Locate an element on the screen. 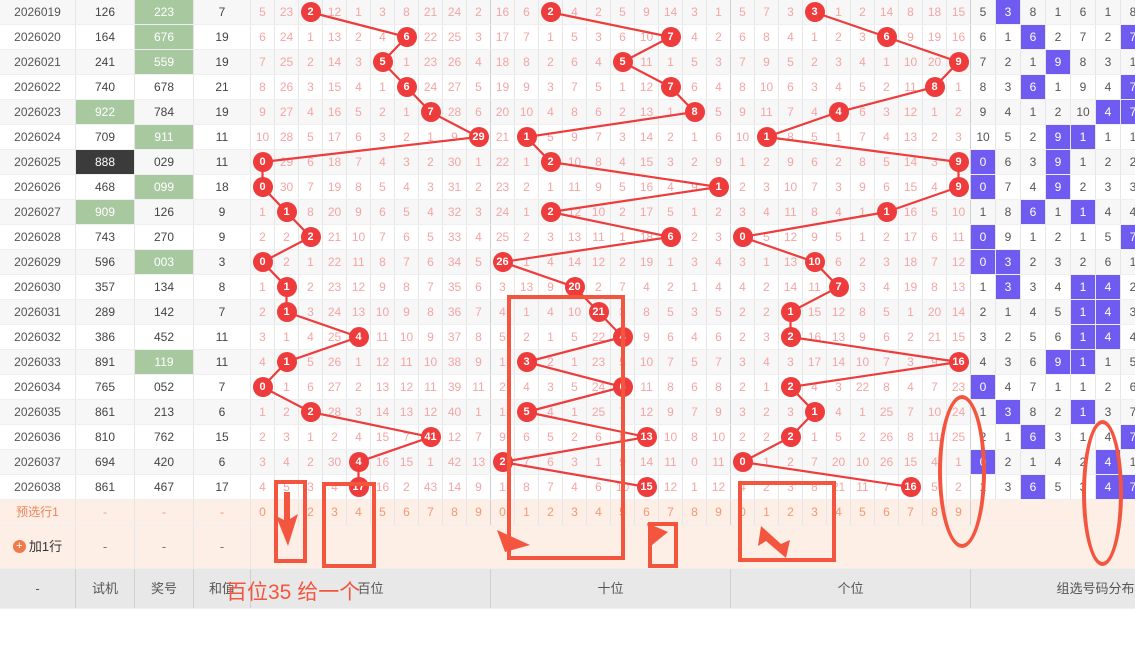  bai-miss-cell: 22 is located at coordinates (430, 37).